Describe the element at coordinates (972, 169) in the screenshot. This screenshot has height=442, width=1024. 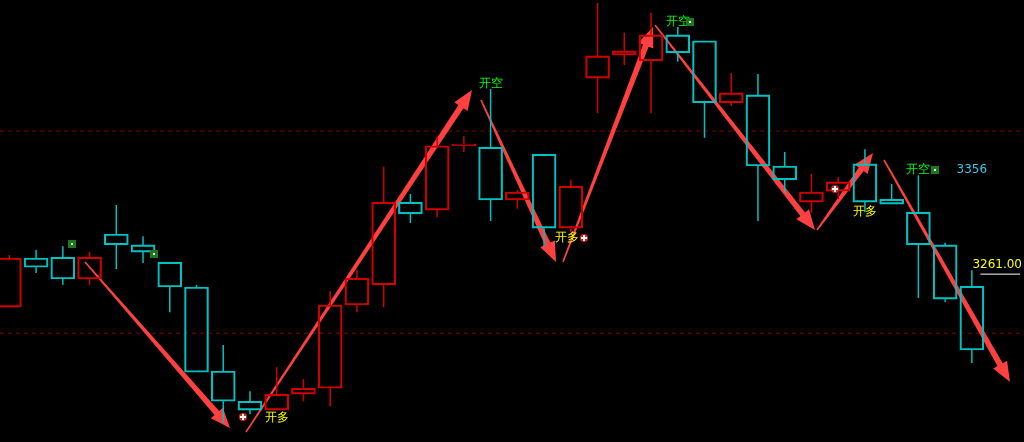
I see `annotation: 3356` at that location.